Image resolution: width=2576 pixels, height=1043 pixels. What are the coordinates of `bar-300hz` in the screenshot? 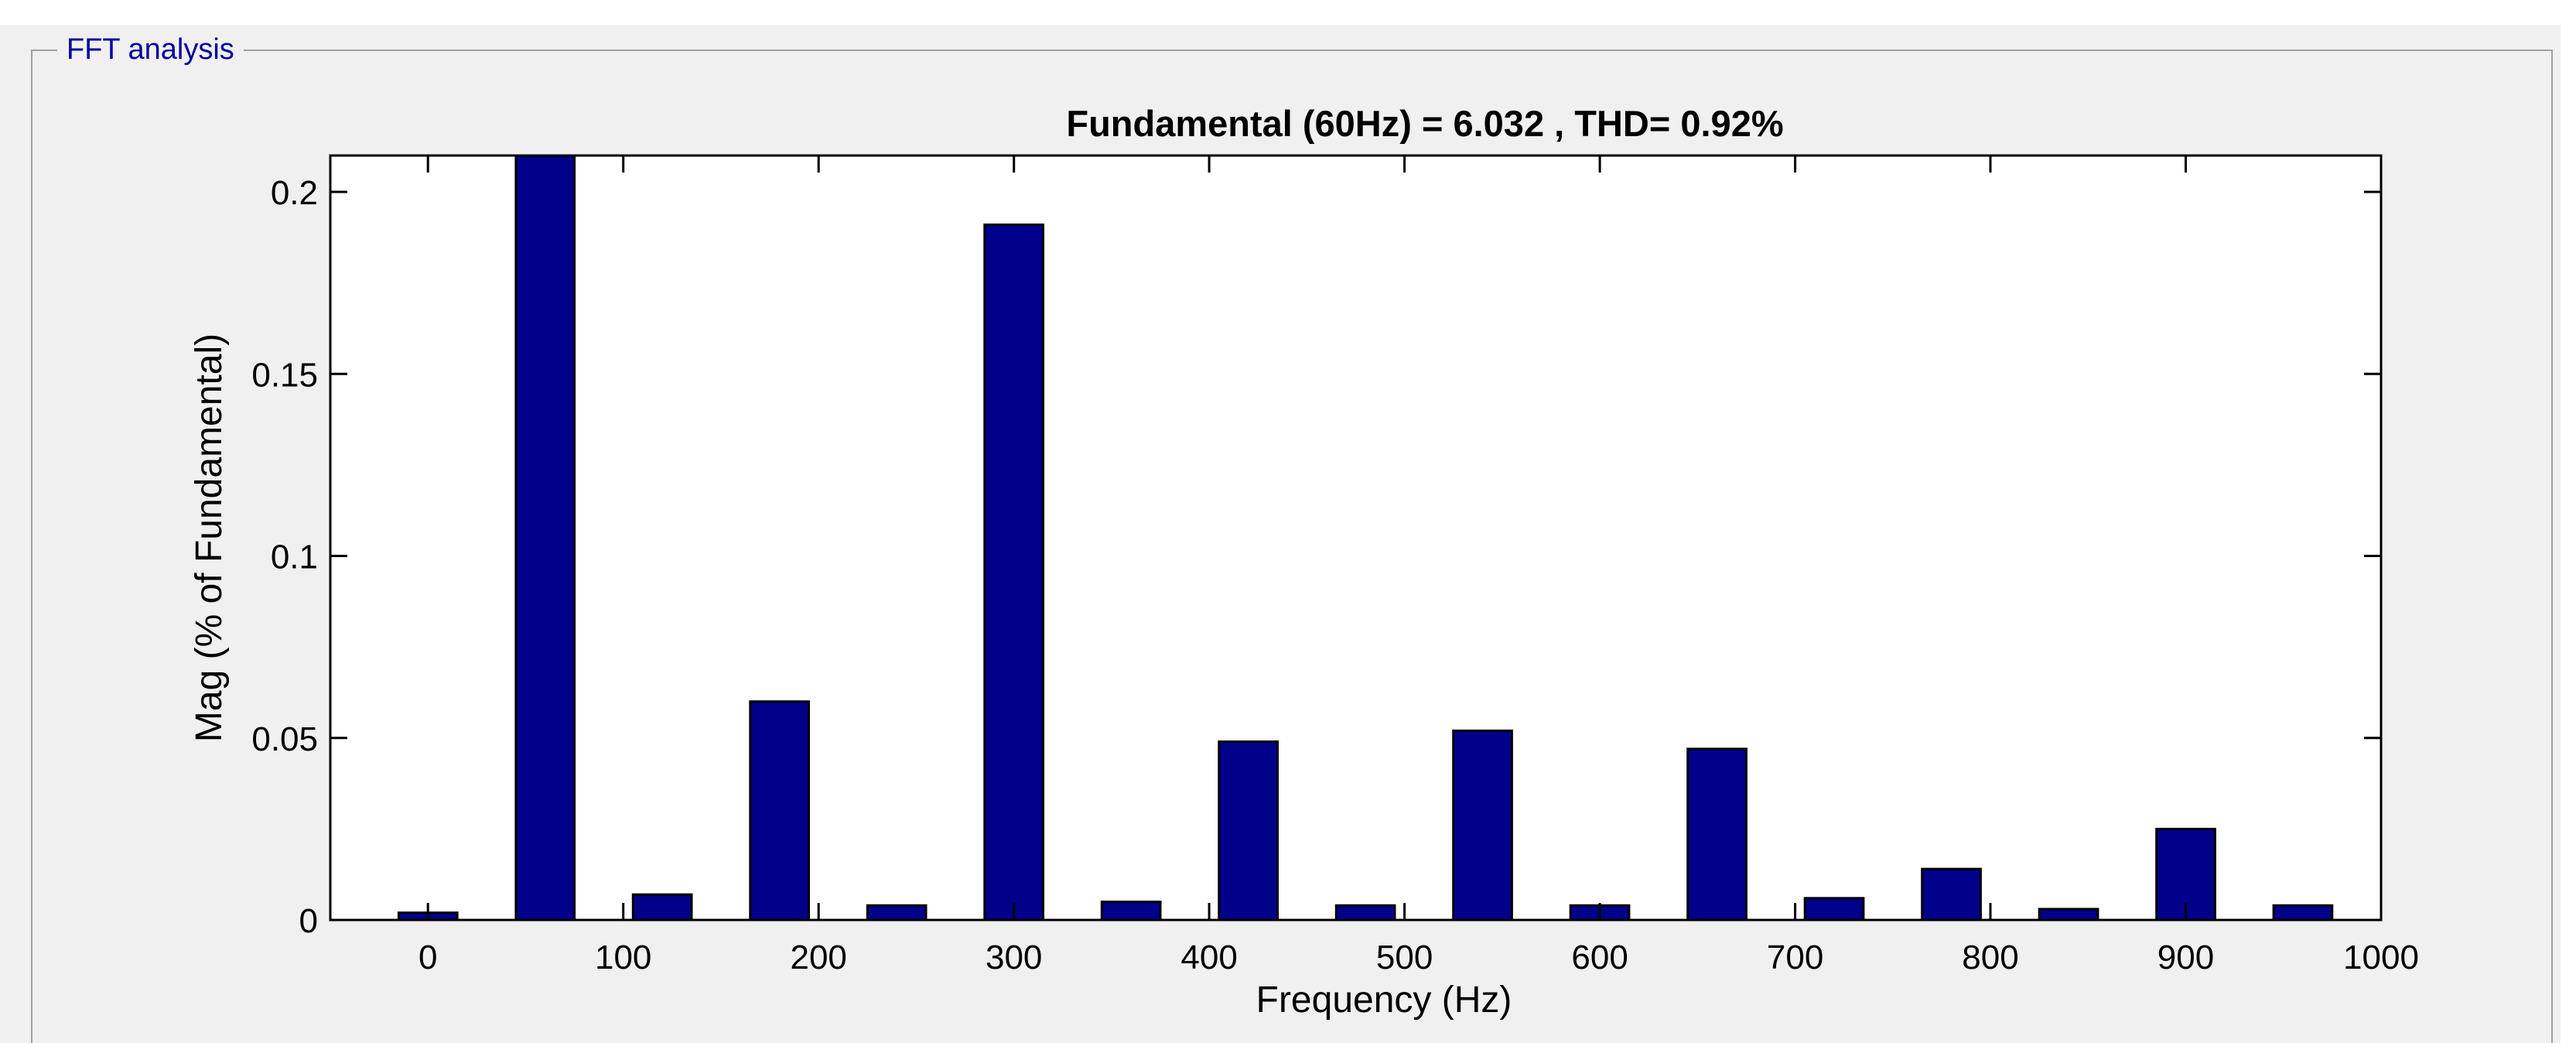 It's located at (1014, 572).